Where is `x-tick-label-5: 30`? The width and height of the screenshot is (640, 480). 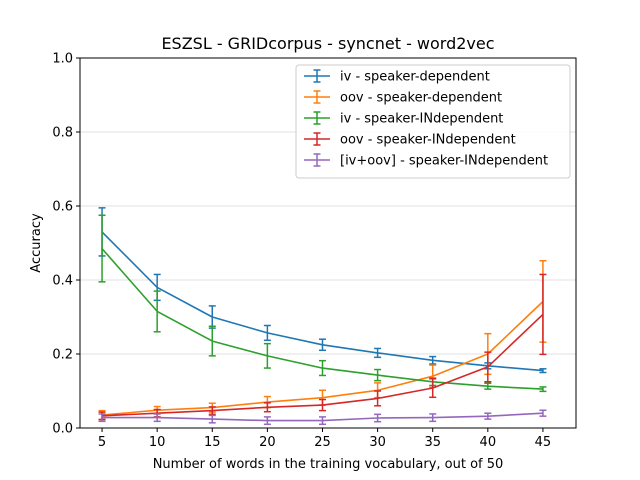 x-tick-label-5: 30 is located at coordinates (377, 442).